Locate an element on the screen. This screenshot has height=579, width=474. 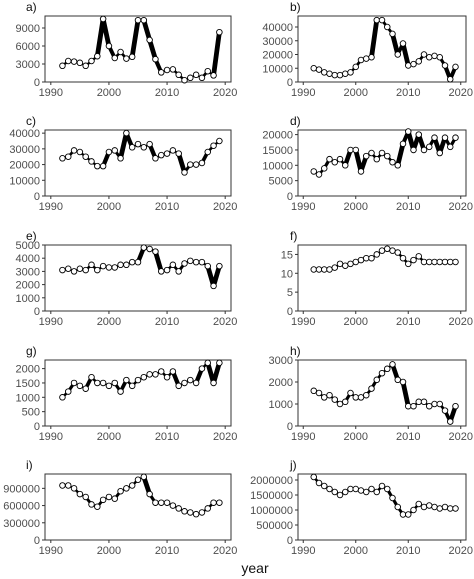
panel-a: a) 0 3000 6000 9000 1990 2000 2010 2020 is located at coordinates (127, 49).